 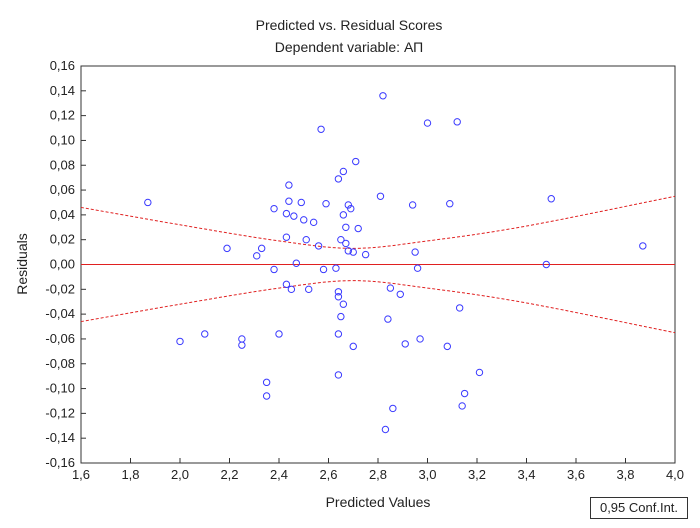 What do you see at coordinates (62, 65) in the screenshot?
I see `y-tick-label: 0,16` at bounding box center [62, 65].